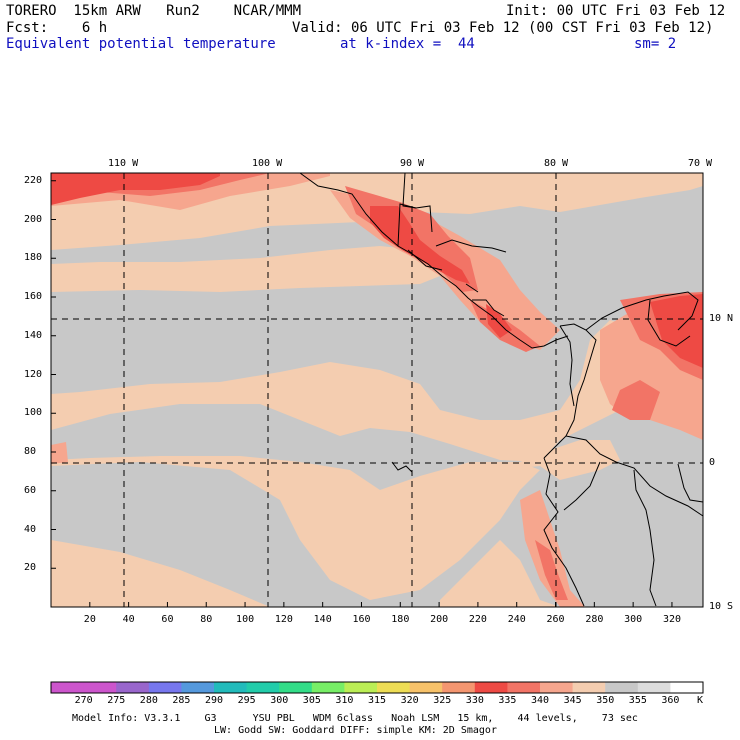  What do you see at coordinates (322, 619) in the screenshot?
I see `x-tick-label: 140` at bounding box center [322, 619].